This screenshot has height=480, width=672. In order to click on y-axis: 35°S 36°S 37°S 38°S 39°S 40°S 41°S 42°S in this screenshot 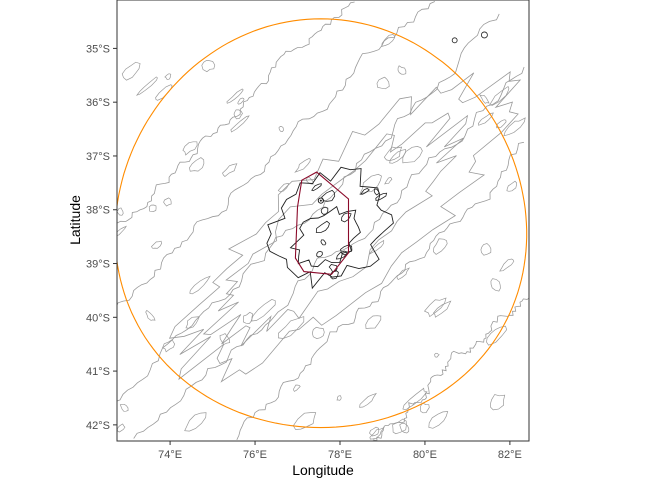, I will do `click(101, 237)`.